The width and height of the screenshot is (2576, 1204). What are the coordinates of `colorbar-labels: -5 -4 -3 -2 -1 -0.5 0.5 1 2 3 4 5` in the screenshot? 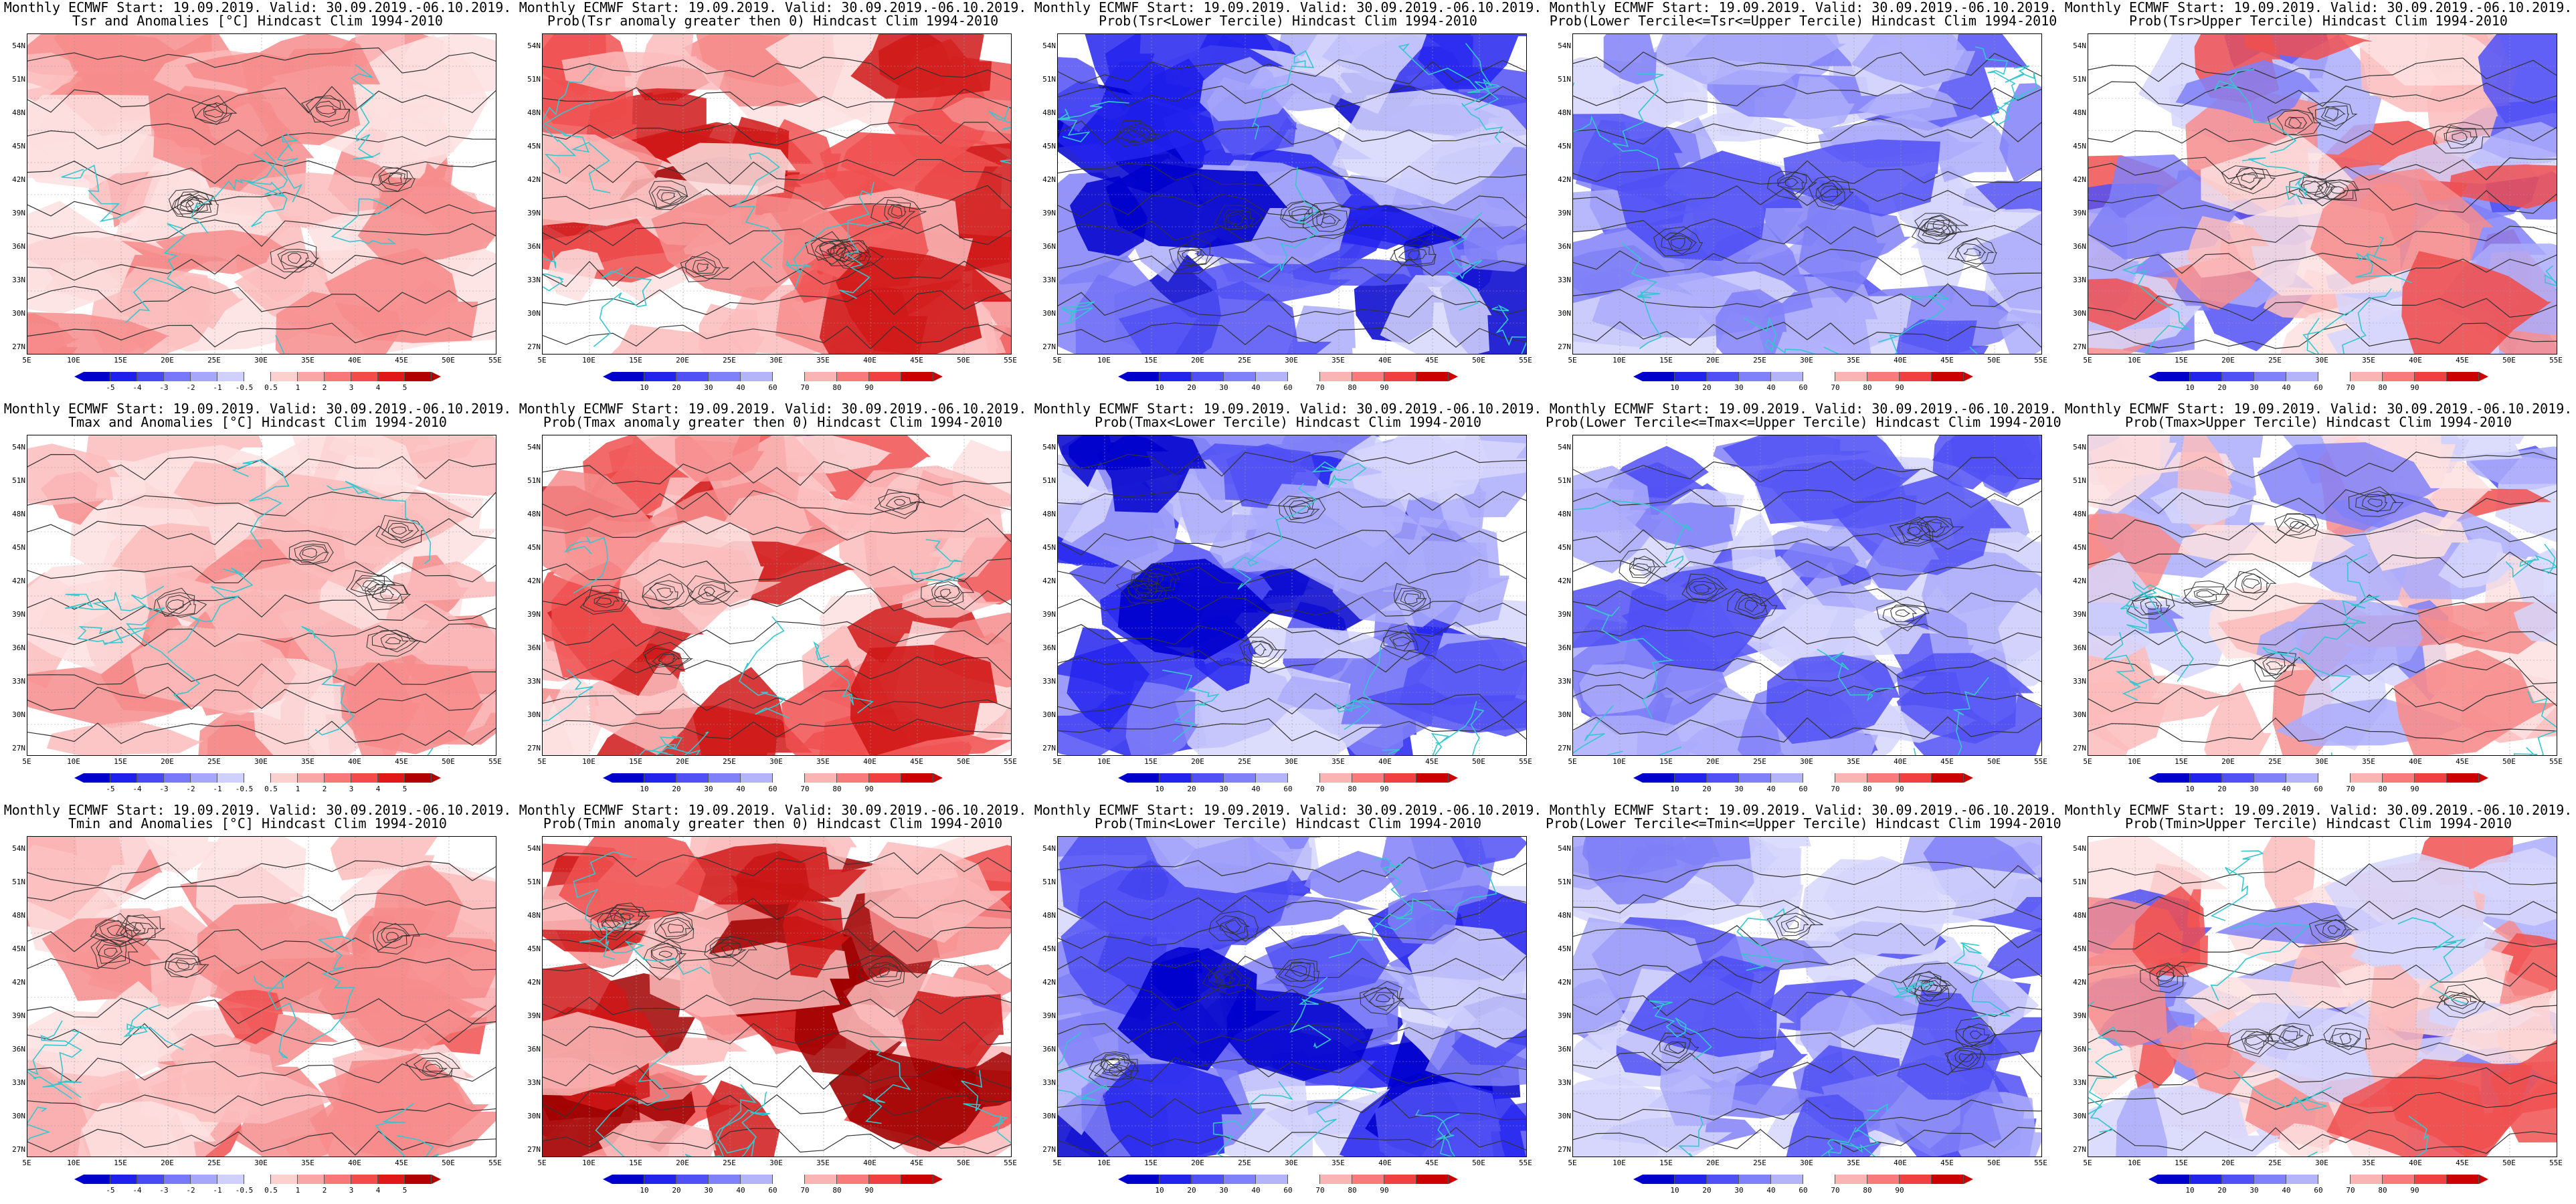 It's located at (258, 388).